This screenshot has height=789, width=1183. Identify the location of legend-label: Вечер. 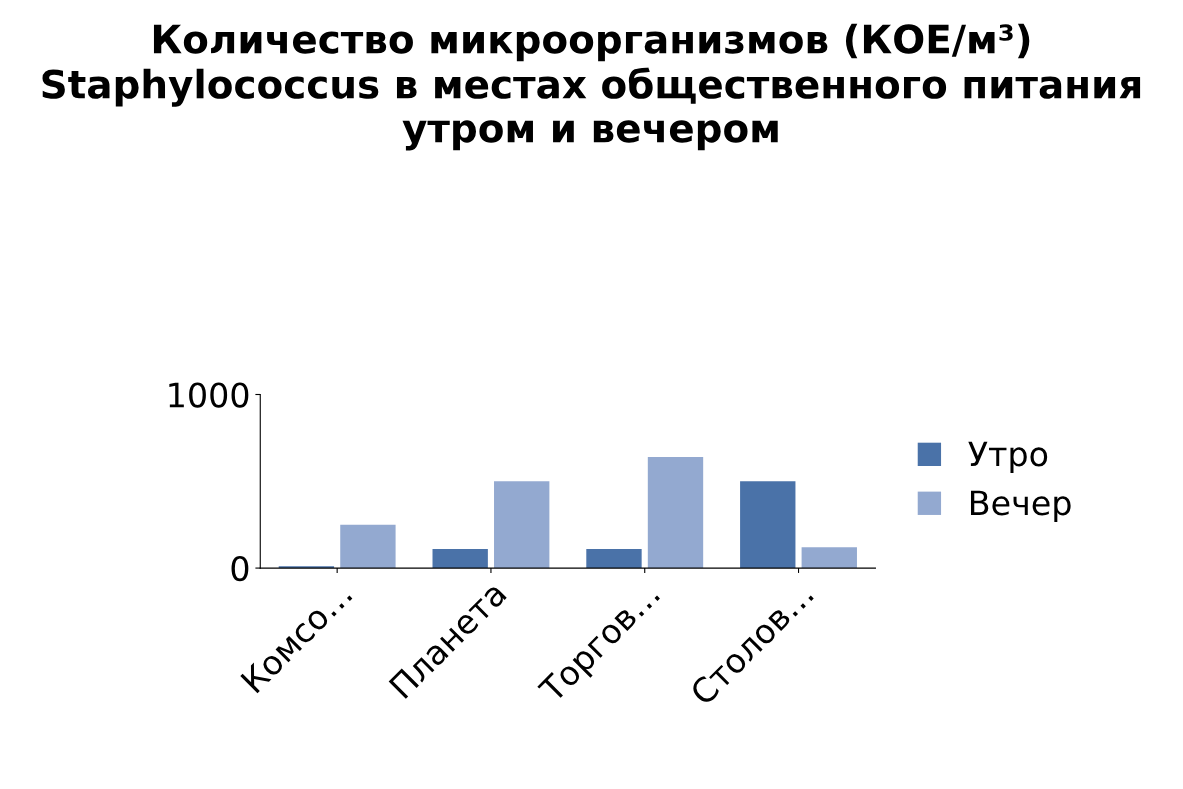
(1020, 506).